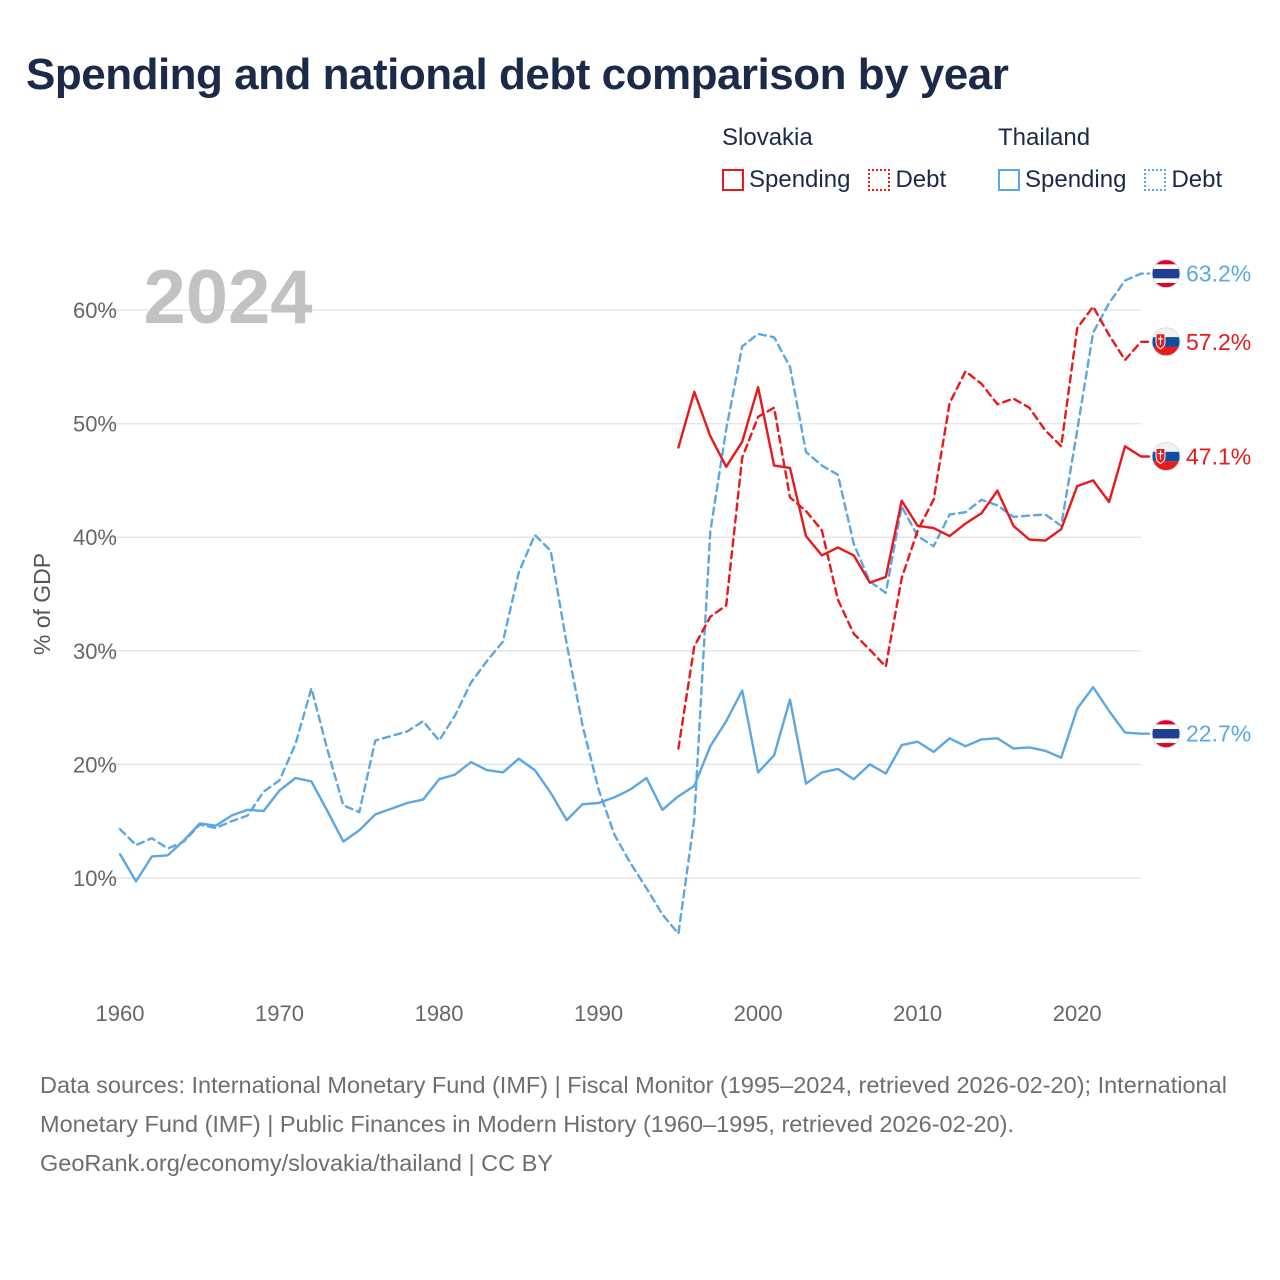  What do you see at coordinates (1201, 504) in the screenshot?
I see `end-labels: 22.7% 63.2% 47.1% 57.2%` at bounding box center [1201, 504].